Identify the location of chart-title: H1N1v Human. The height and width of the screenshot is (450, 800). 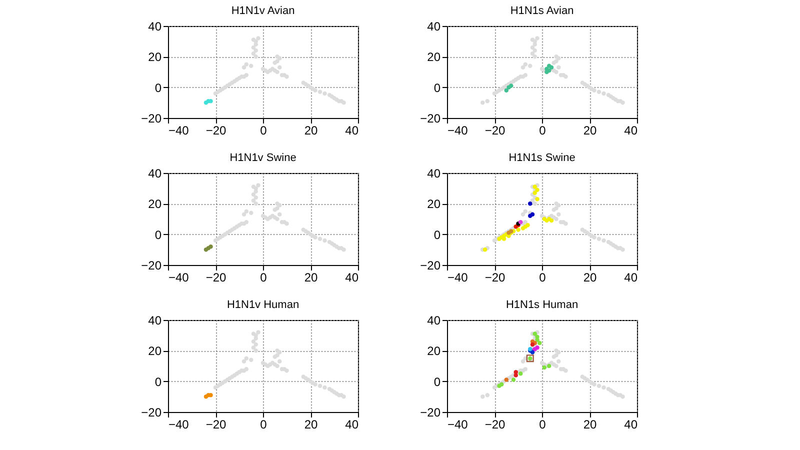
(263, 305).